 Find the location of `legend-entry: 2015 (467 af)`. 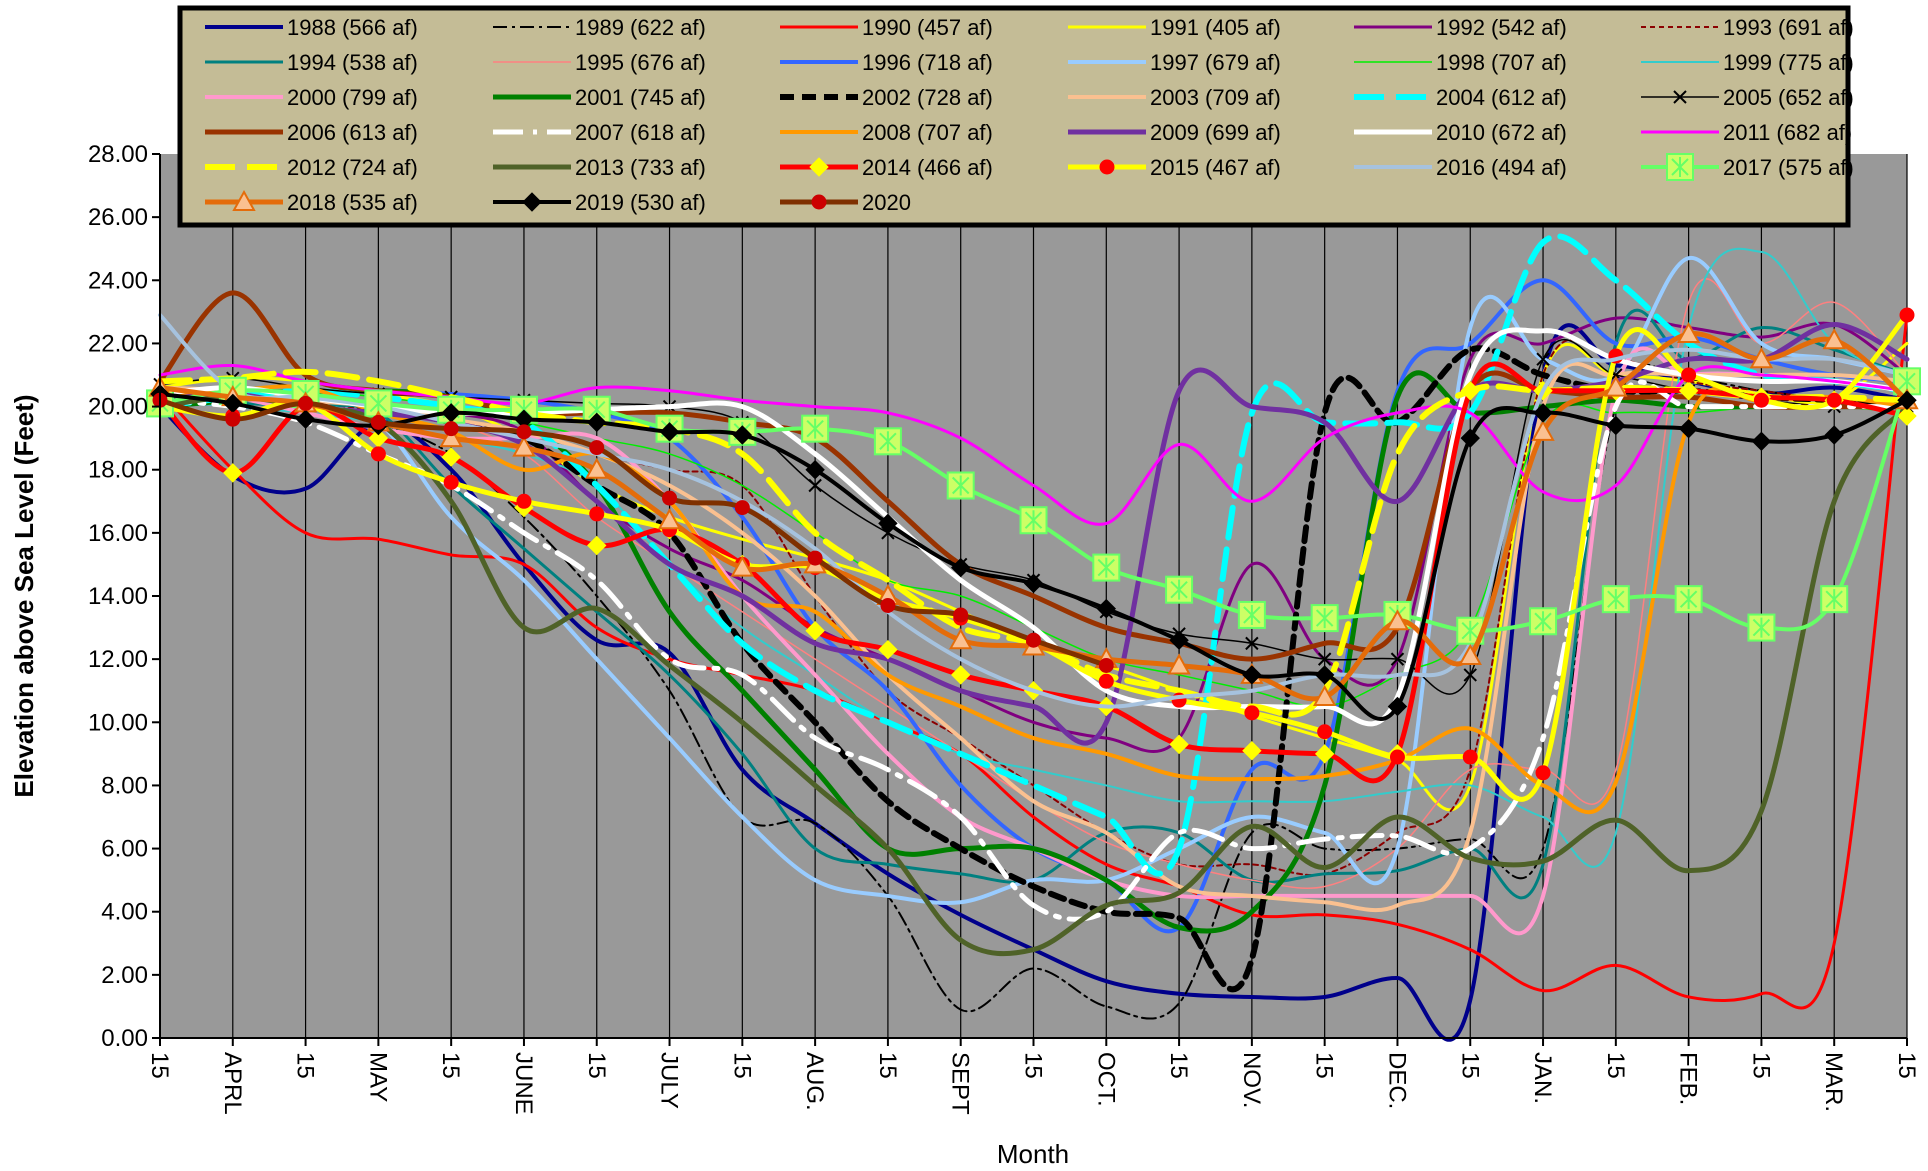

legend-entry: 2015 (467 af) is located at coordinates (1174, 167).